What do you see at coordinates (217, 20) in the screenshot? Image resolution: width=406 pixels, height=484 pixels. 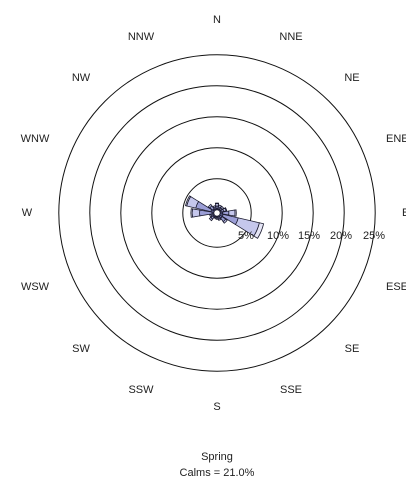 I see `dir-label-n: N` at bounding box center [217, 20].